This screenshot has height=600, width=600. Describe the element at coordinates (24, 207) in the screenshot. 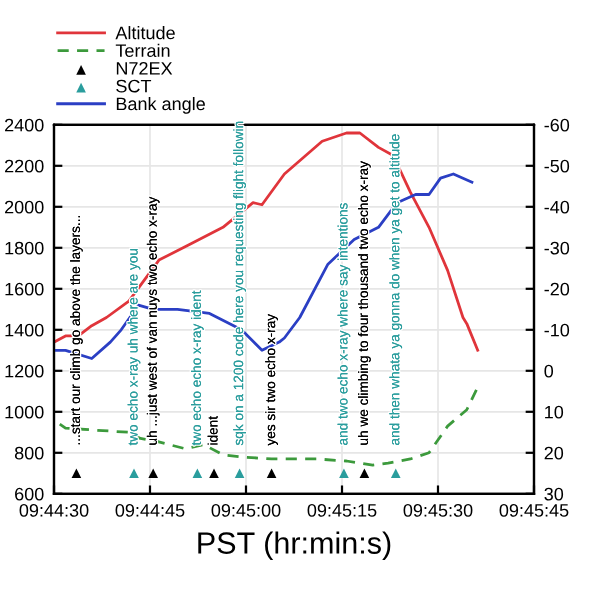

I see `y-tick-label: 2000` at that location.